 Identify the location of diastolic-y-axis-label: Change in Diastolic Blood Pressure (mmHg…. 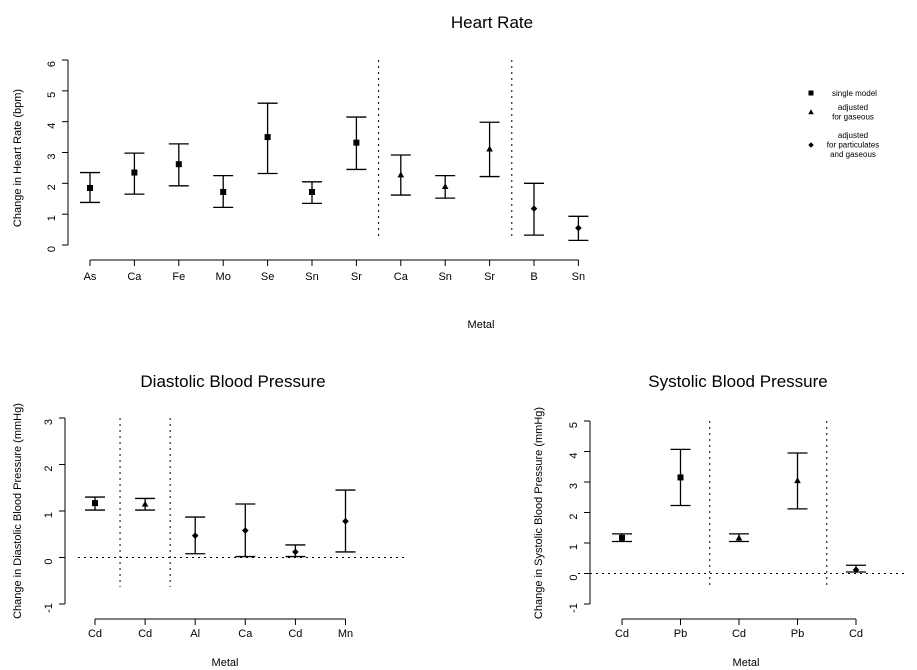
(18, 511).